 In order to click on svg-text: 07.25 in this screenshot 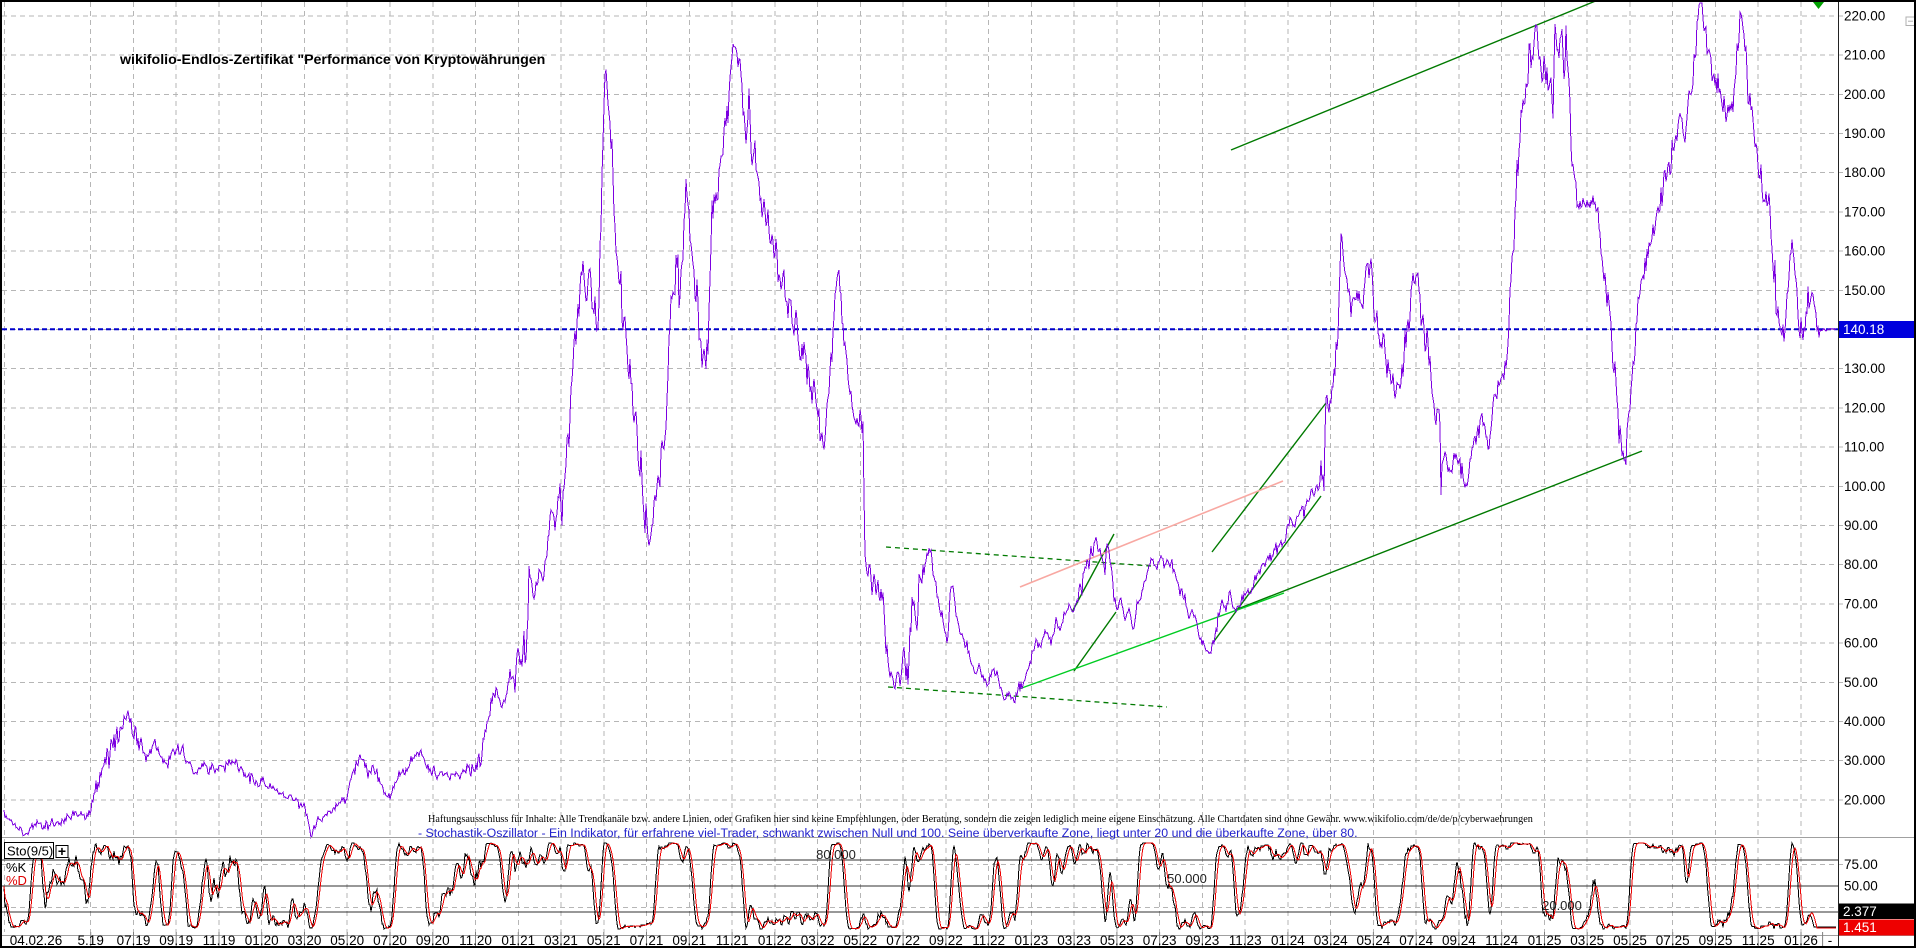, I will do `click(1673, 940)`.